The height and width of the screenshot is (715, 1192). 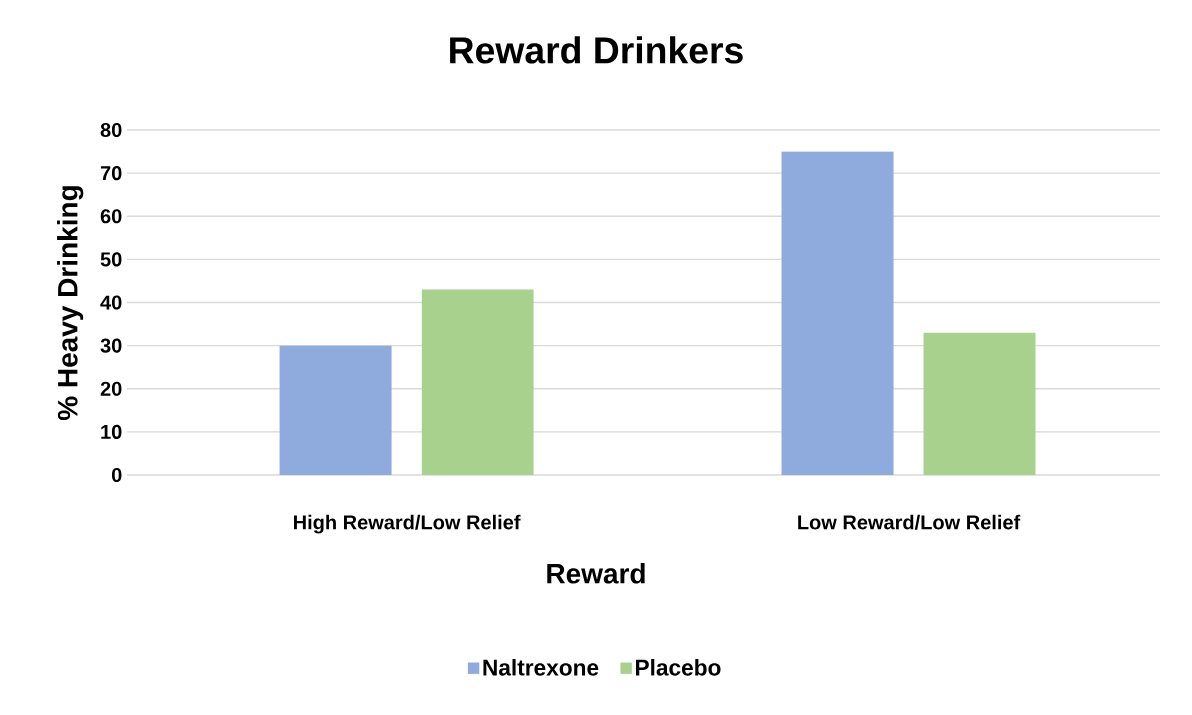 What do you see at coordinates (909, 522) in the screenshot?
I see `x-tick-label: Low Reward/Low Relief` at bounding box center [909, 522].